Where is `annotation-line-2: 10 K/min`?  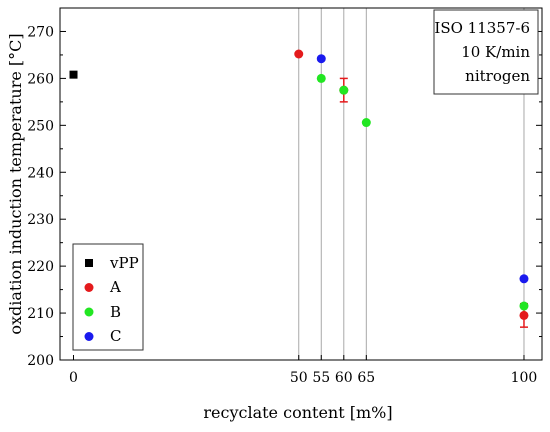
annotation-line-2: 10 K/min is located at coordinates (495, 52).